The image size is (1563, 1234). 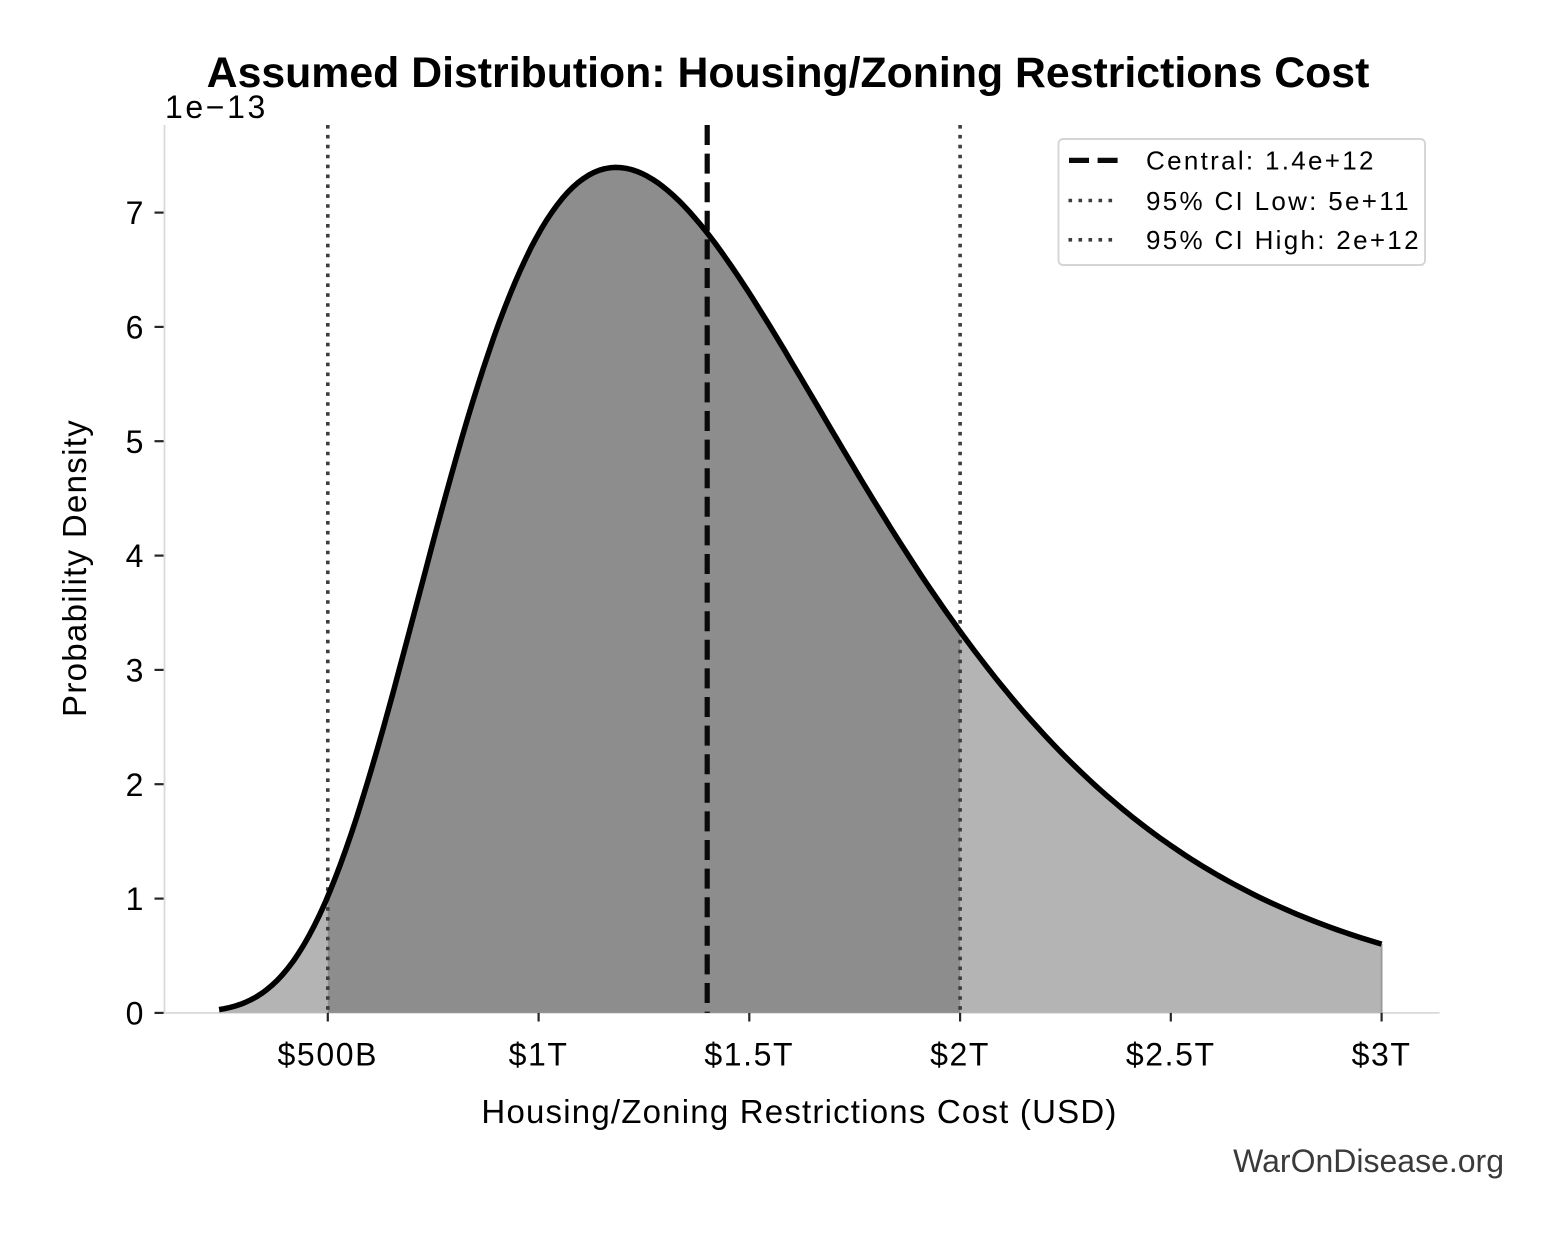 What do you see at coordinates (539, 1055) in the screenshot?
I see `svg-text: $1T` at bounding box center [539, 1055].